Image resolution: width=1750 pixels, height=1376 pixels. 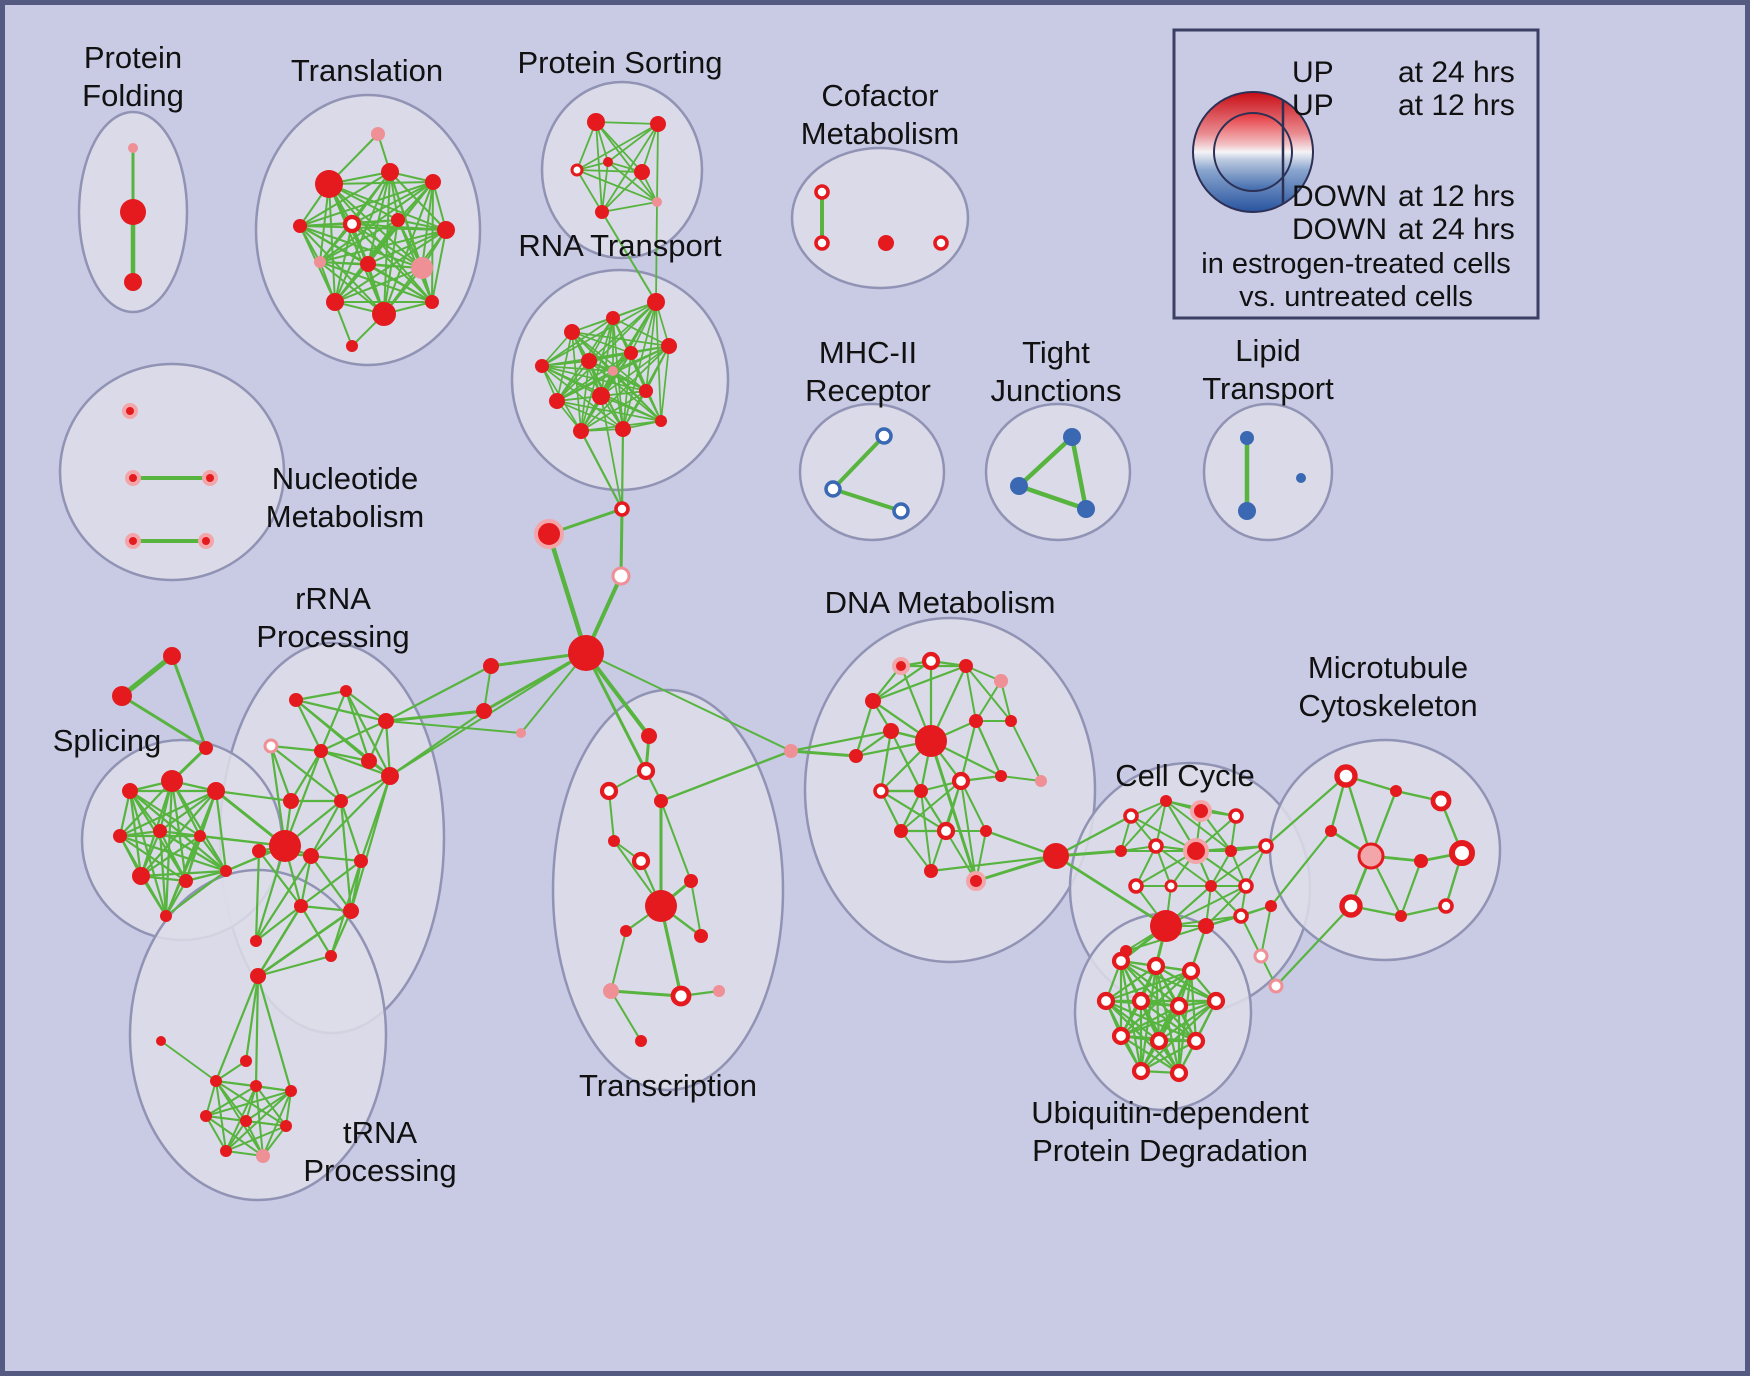 I want to click on gene-node-tr3, so click(x=246, y=1061).